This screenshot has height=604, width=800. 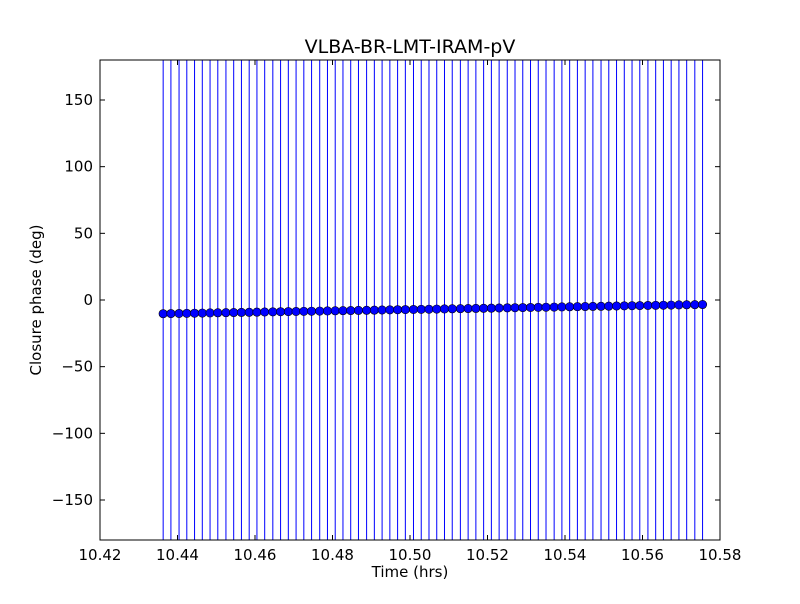 What do you see at coordinates (78, 100) in the screenshot?
I see `y-tick-label: 150` at bounding box center [78, 100].